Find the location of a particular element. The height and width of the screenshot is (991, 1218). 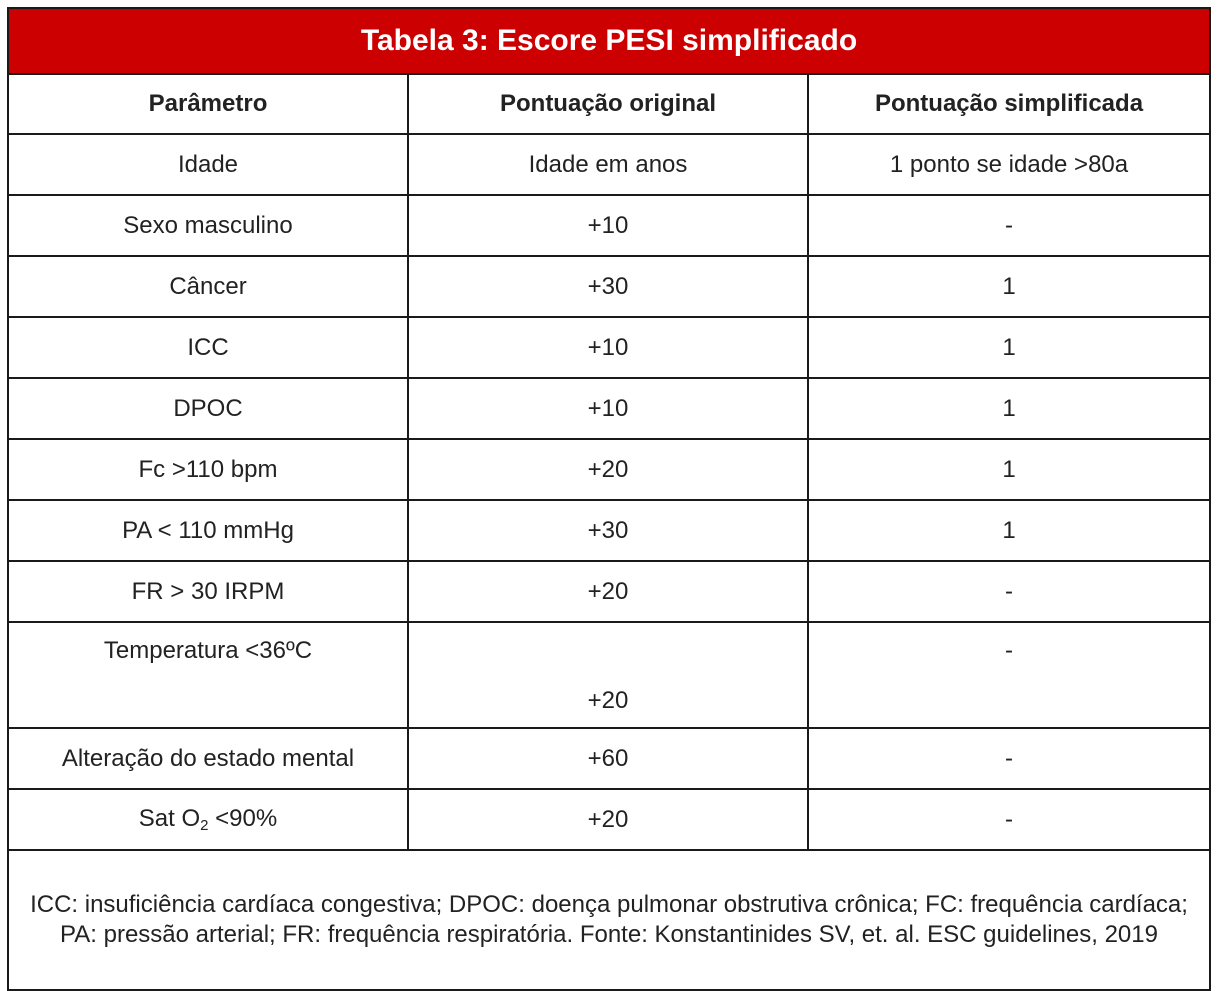

table-row: DPOC +10 1 is located at coordinates (609, 408).